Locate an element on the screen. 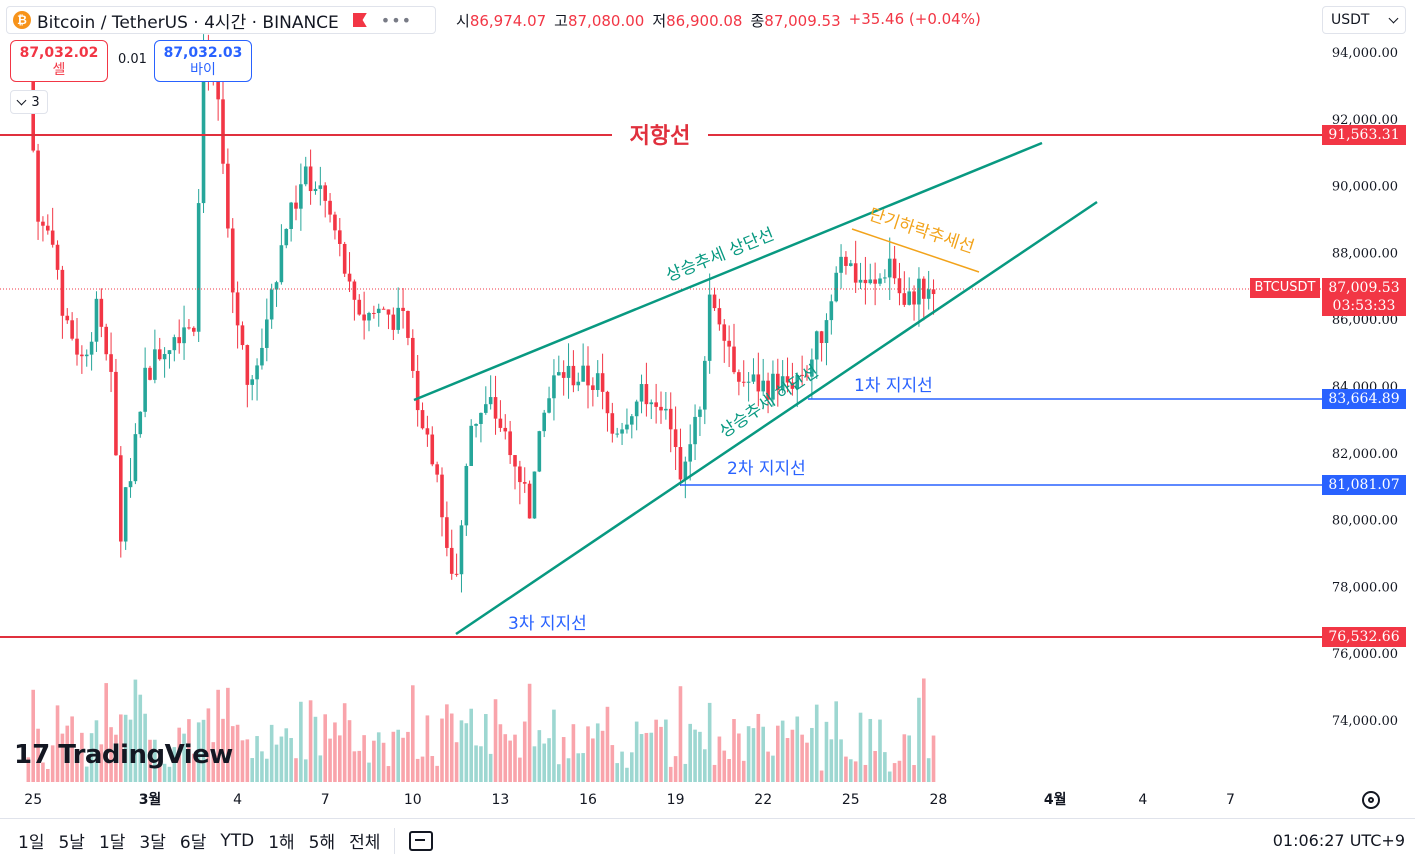  short-downtrend-line is located at coordinates (915, 250).